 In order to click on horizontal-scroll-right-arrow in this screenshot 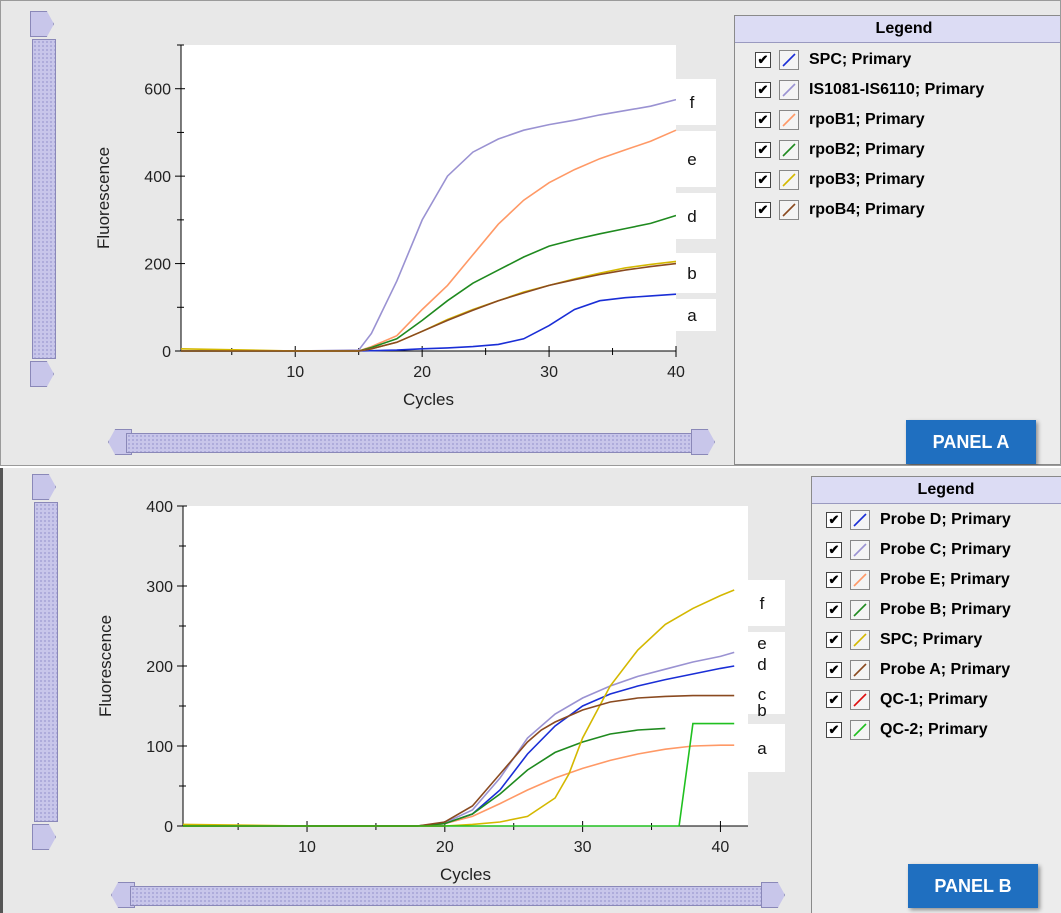, I will do `click(773, 895)`.